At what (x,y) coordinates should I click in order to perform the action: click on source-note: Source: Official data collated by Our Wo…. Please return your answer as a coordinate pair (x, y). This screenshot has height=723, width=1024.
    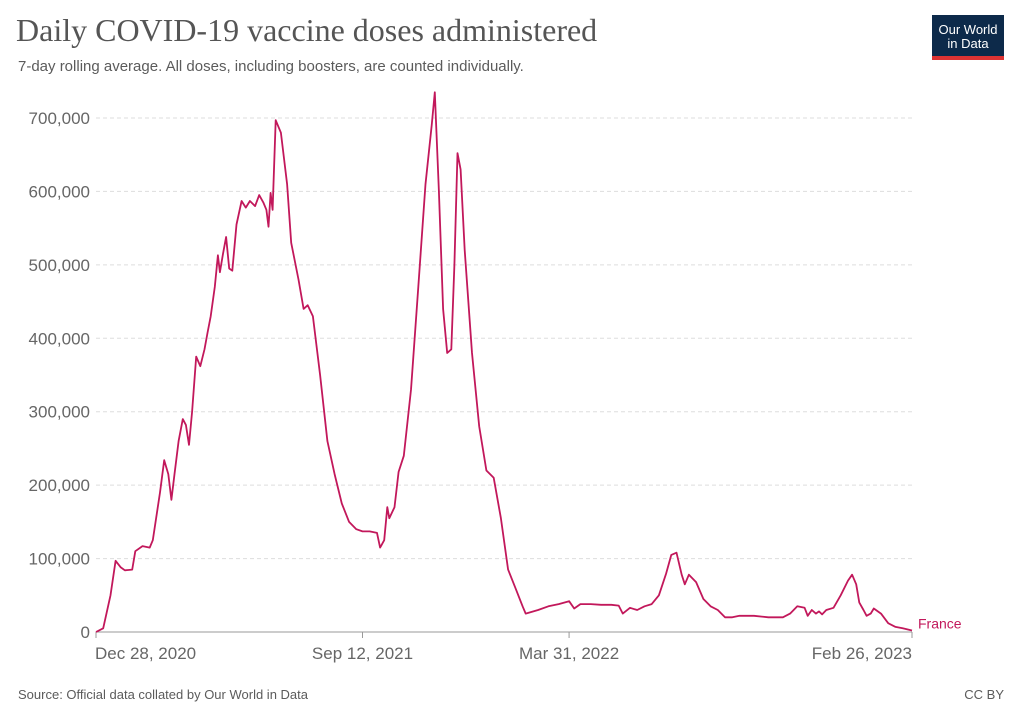
    Looking at the image, I should click on (163, 694).